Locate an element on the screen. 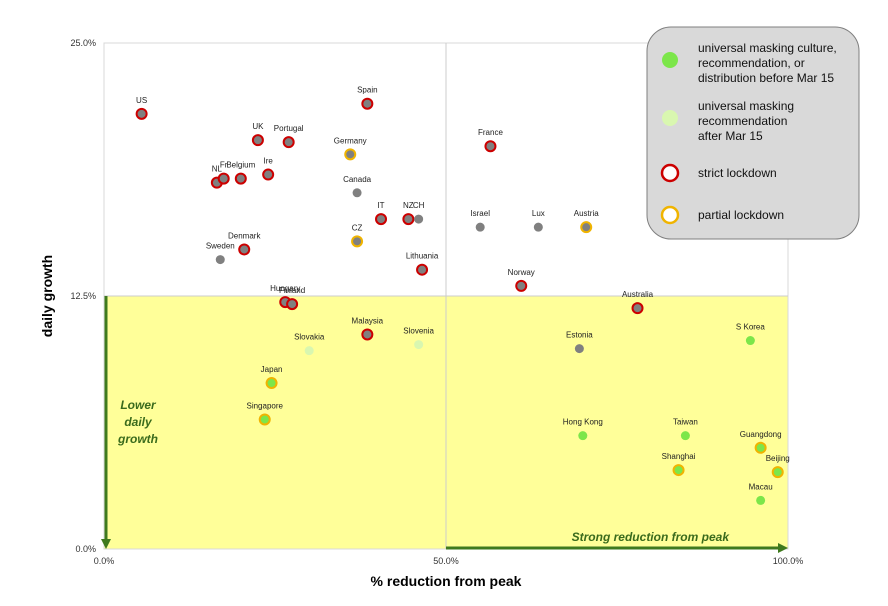  legend-label: universal masking is located at coordinates (746, 106).